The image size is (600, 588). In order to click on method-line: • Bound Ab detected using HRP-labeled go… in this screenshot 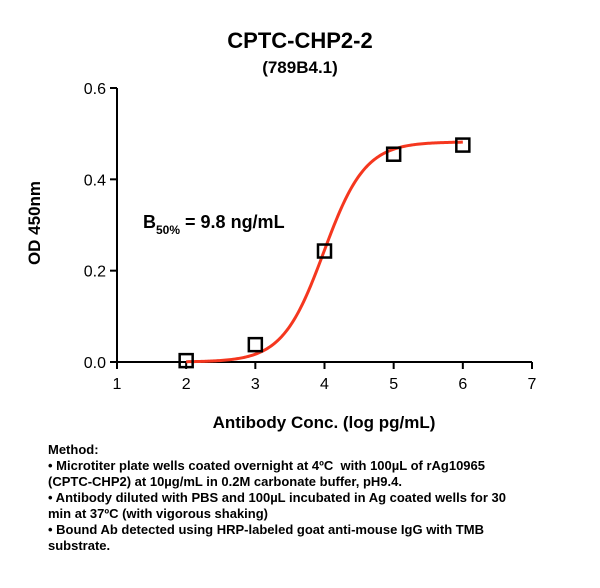, I will do `click(266, 529)`.